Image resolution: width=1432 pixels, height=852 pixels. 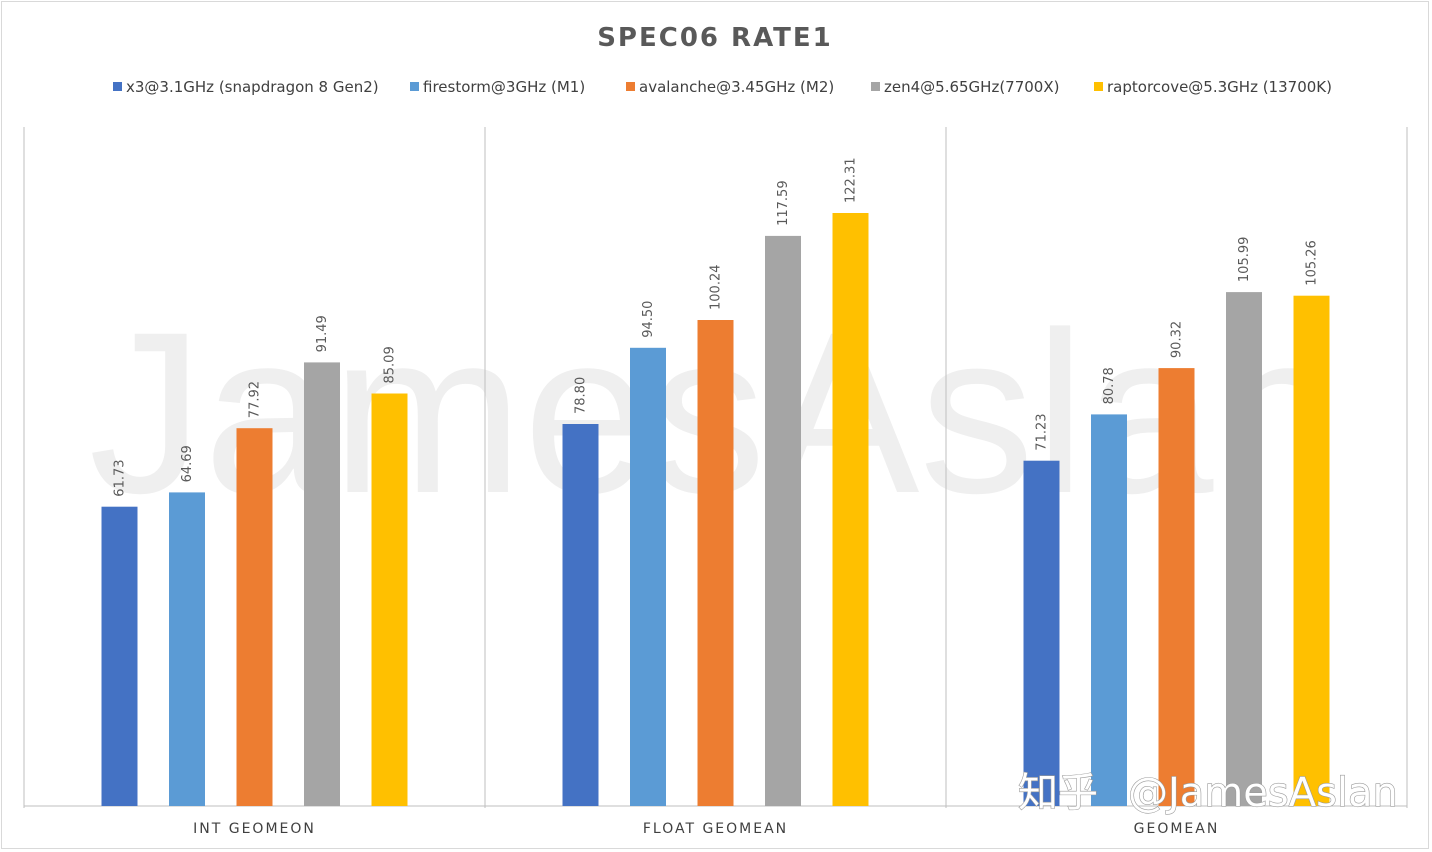 I want to click on data-label-0-3: 91.49, so click(x=322, y=333).